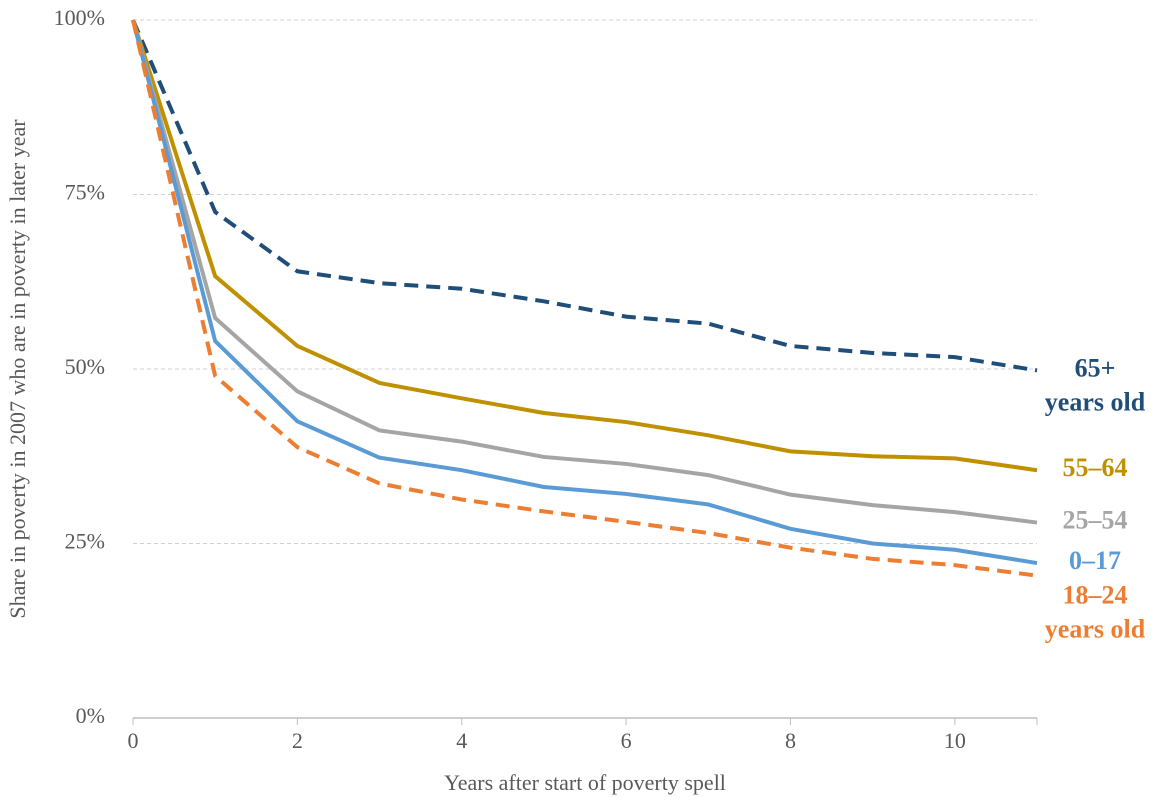  Describe the element at coordinates (85, 366) in the screenshot. I see `y-tick-label: 50%` at that location.